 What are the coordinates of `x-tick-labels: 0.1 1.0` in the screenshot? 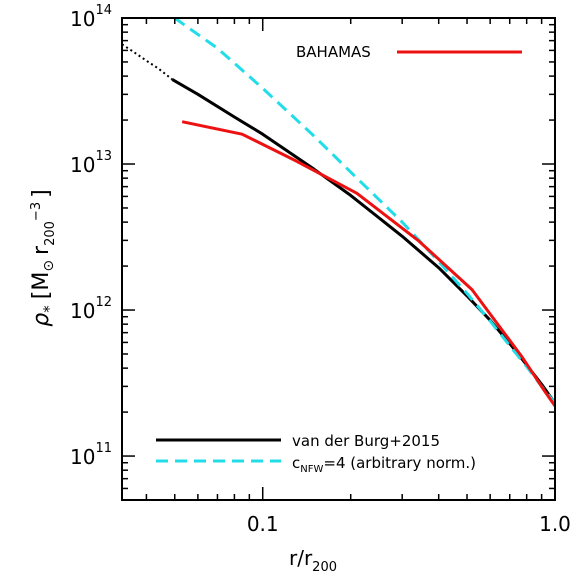 It's located at (409, 524).